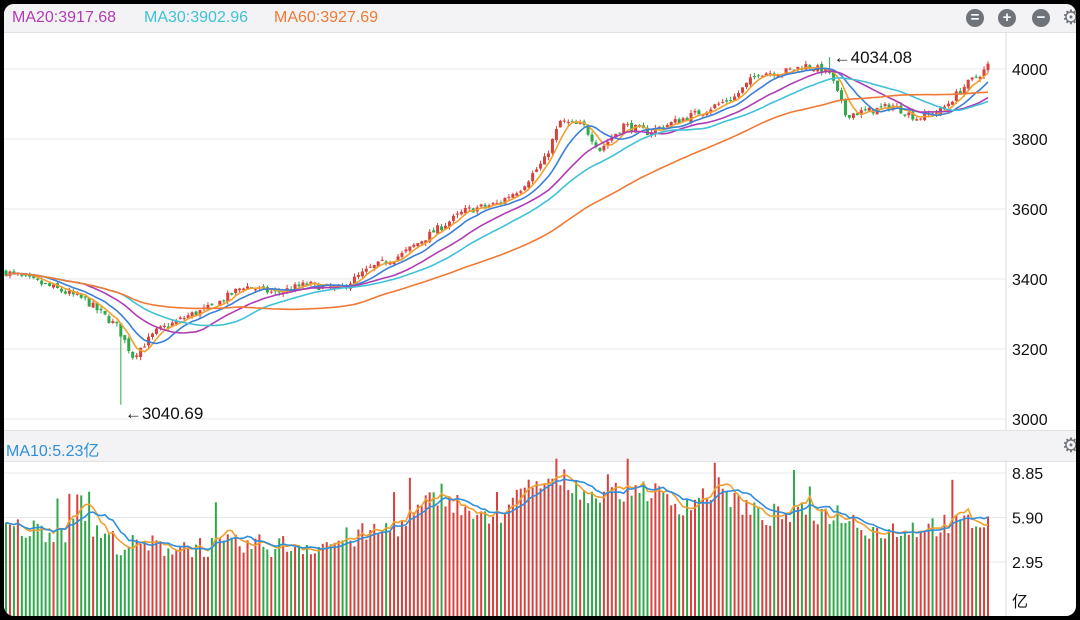 The height and width of the screenshot is (620, 1080). What do you see at coordinates (873, 57) in the screenshot?
I see `high-annotation: ←4034.08` at bounding box center [873, 57].